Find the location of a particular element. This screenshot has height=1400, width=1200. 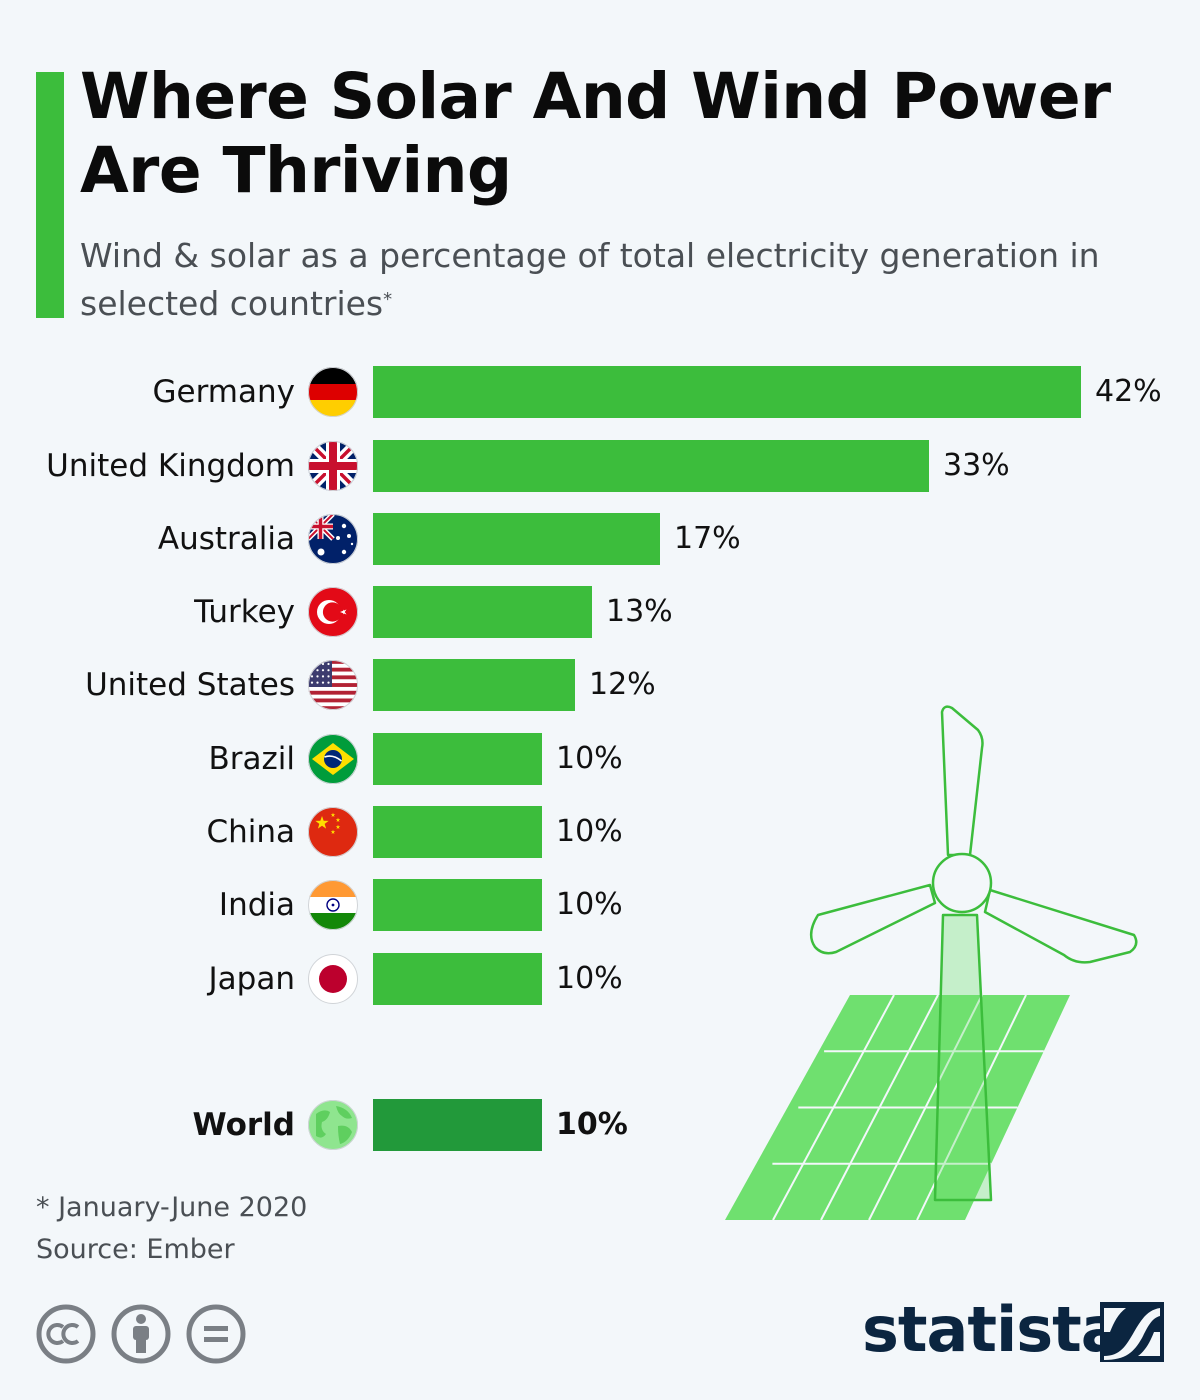

value-label-germany: 42% is located at coordinates (1128, 391).